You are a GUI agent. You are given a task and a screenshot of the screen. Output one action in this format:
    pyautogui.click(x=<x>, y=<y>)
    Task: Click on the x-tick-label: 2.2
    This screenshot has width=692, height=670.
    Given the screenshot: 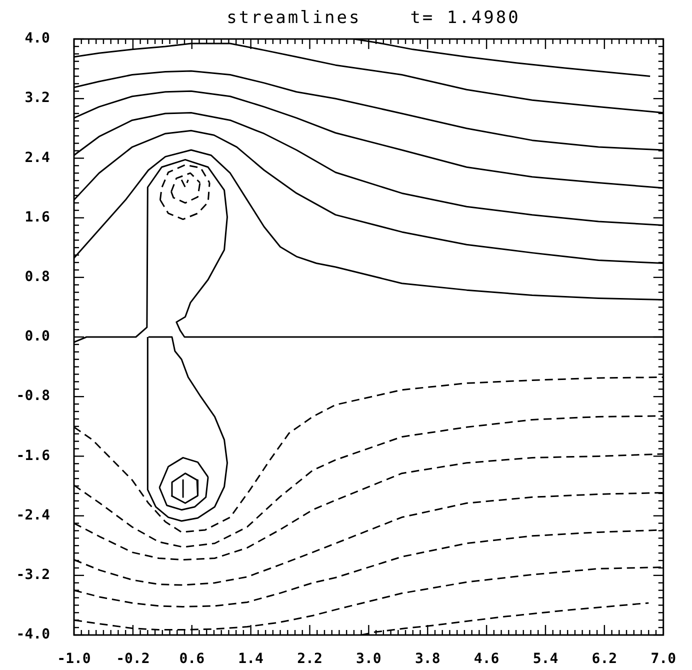 What is the action you would take?
    pyautogui.click(x=309, y=659)
    